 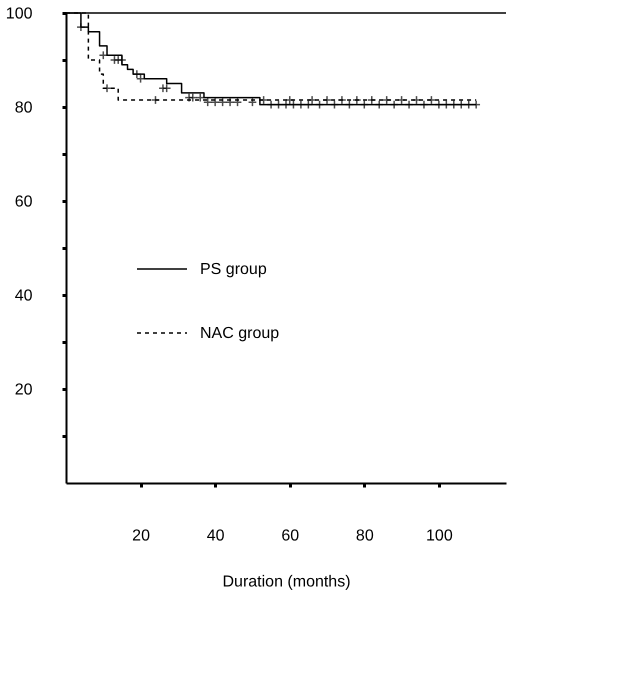 What do you see at coordinates (365, 536) in the screenshot?
I see `x-tick-label: 80` at bounding box center [365, 536].